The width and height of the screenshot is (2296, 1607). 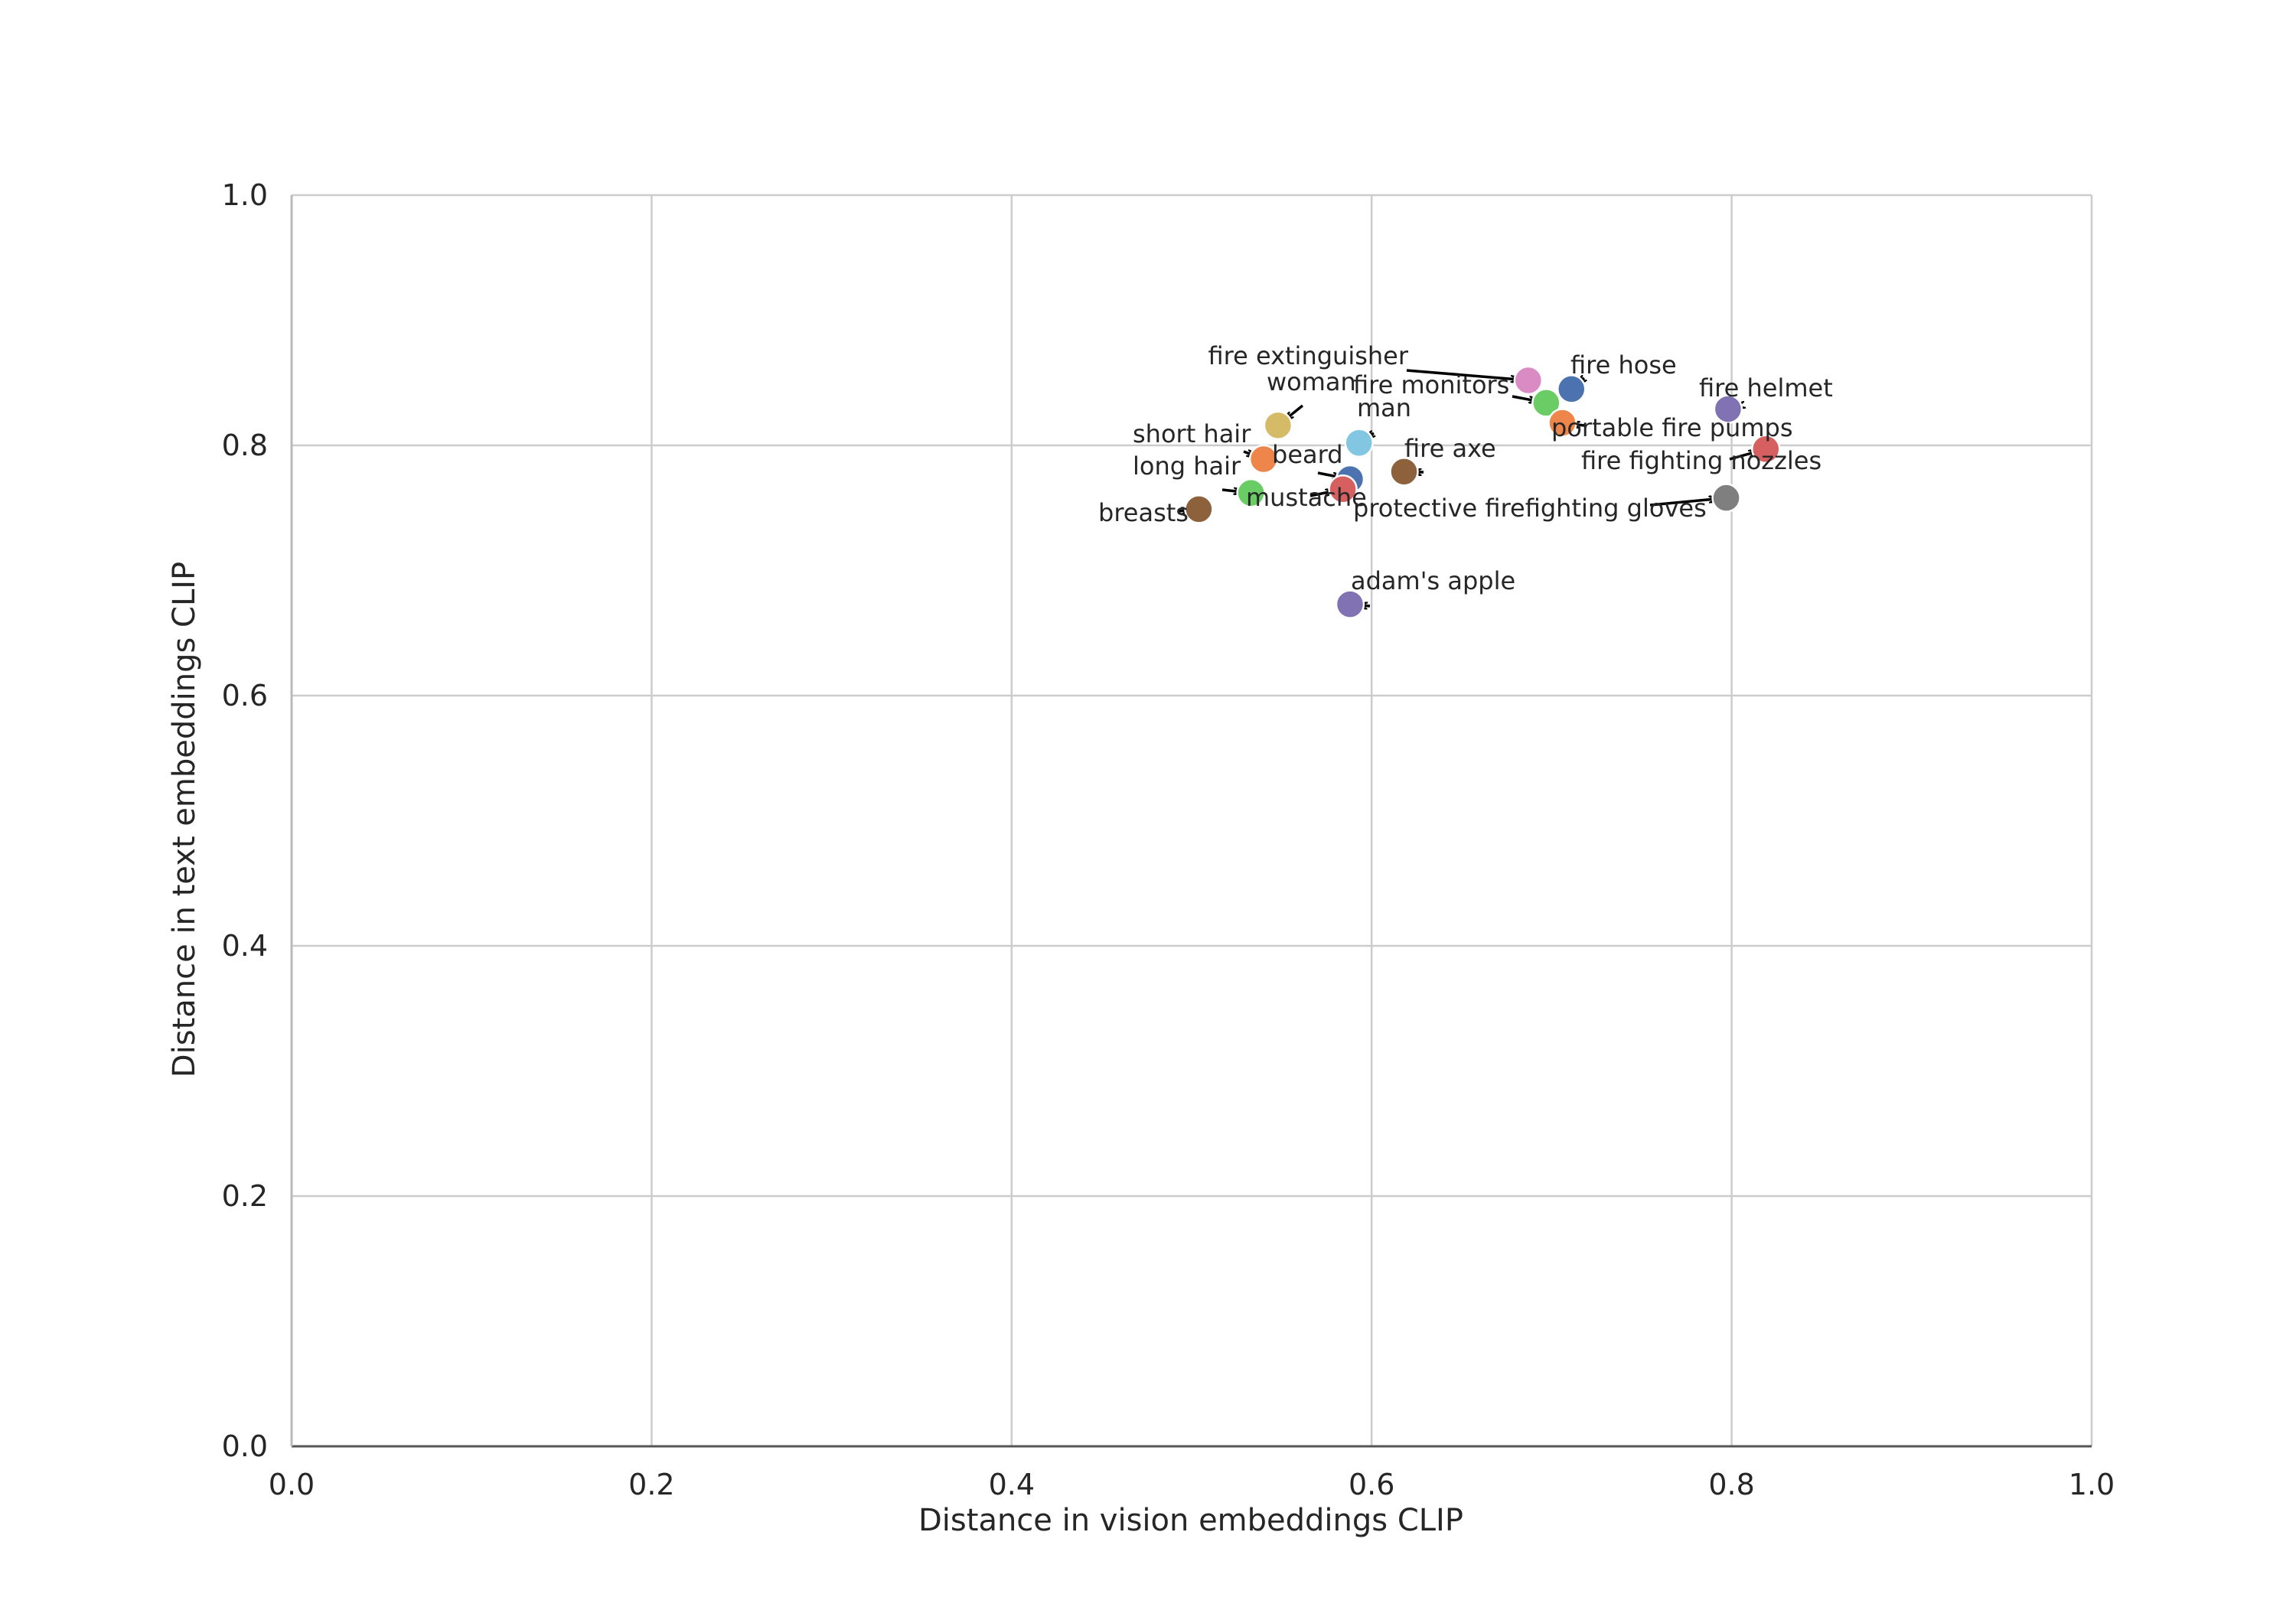 I want to click on label-short-hair: short hair, so click(x=1192, y=433).